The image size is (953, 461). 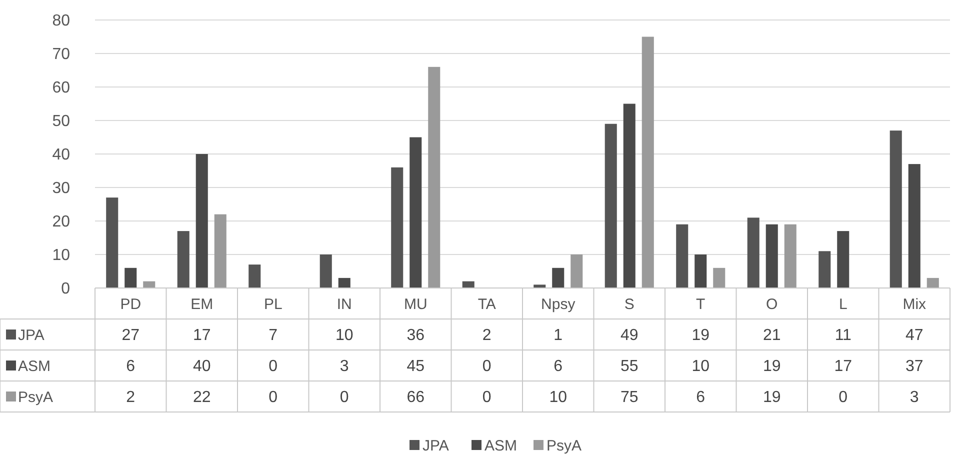 What do you see at coordinates (201, 397) in the screenshot?
I see `data-label: 22` at bounding box center [201, 397].